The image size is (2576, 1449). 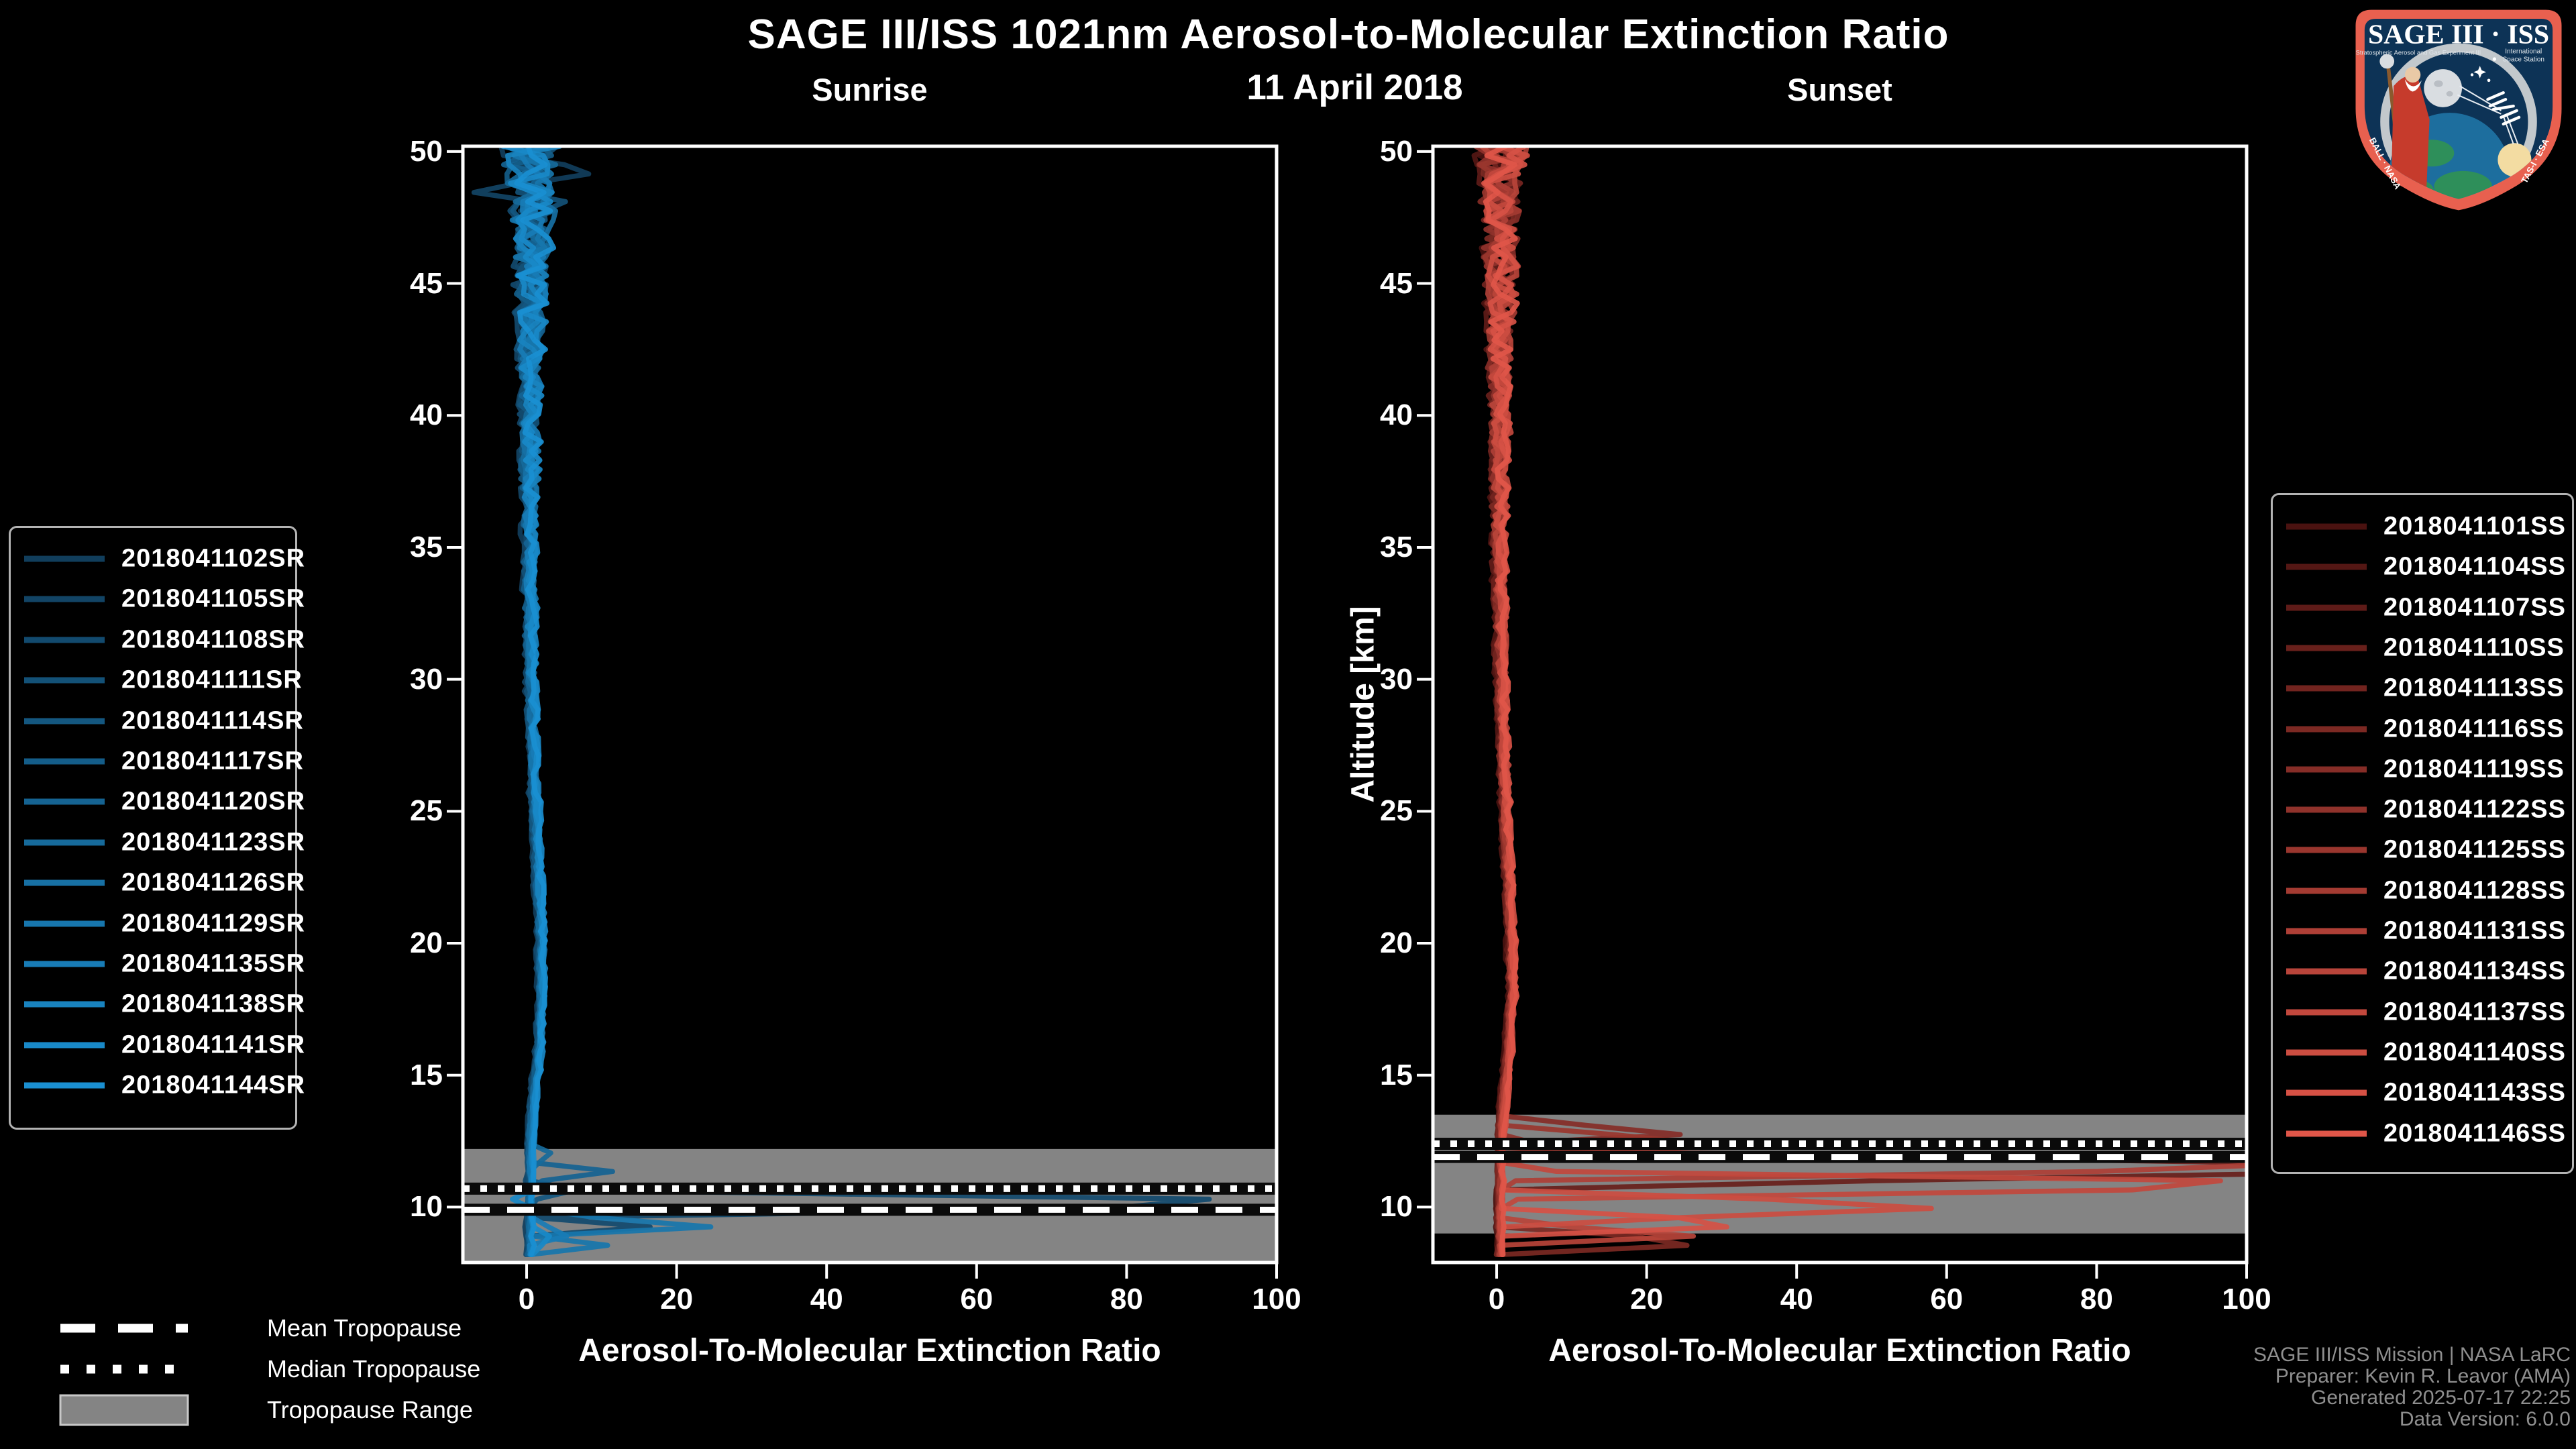 I want to click on legend-item-label: 2018041144SR, so click(x=213, y=1085).